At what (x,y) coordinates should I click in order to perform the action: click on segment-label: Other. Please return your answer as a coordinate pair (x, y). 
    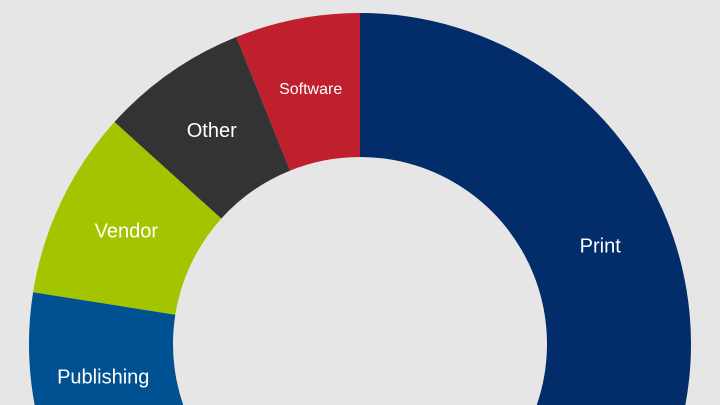
    Looking at the image, I should click on (212, 131).